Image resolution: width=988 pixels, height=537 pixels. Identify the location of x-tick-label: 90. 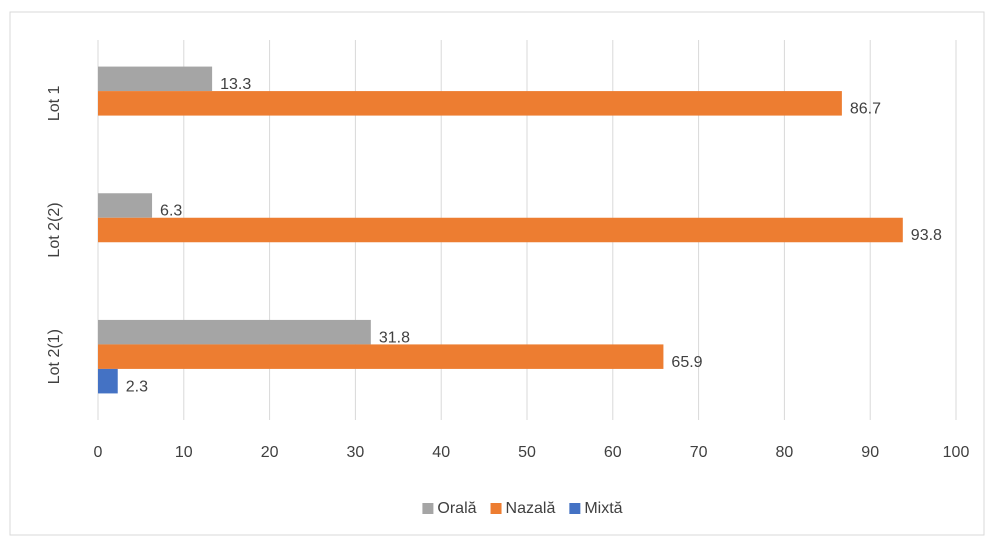
(870, 452).